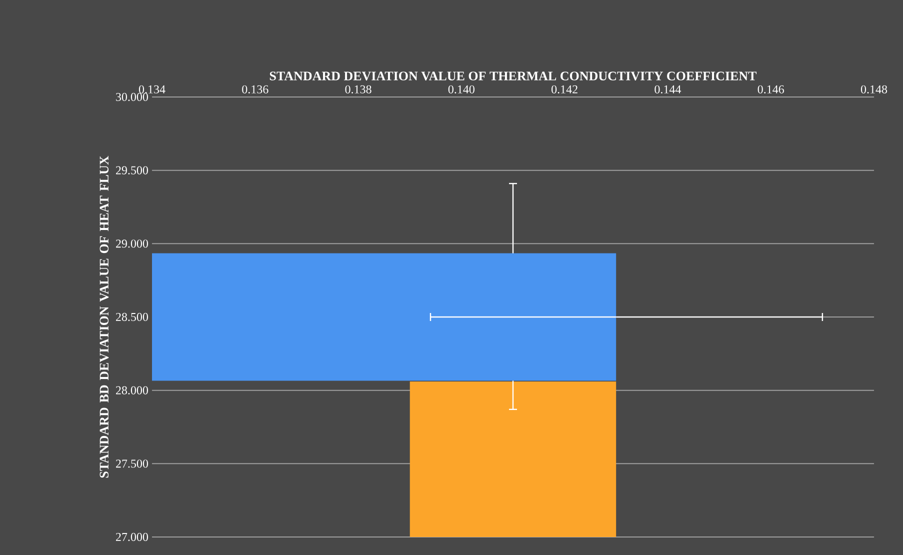  Describe the element at coordinates (874, 89) in the screenshot. I see `x-tick-label: 0.148` at that location.